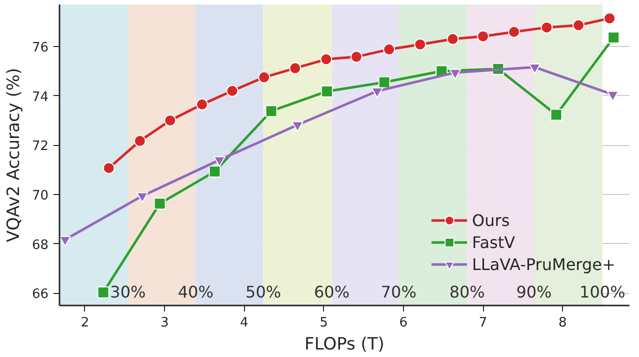 This screenshot has width=639, height=357. I want to click on y-tick-label: 68, so click(40, 245).